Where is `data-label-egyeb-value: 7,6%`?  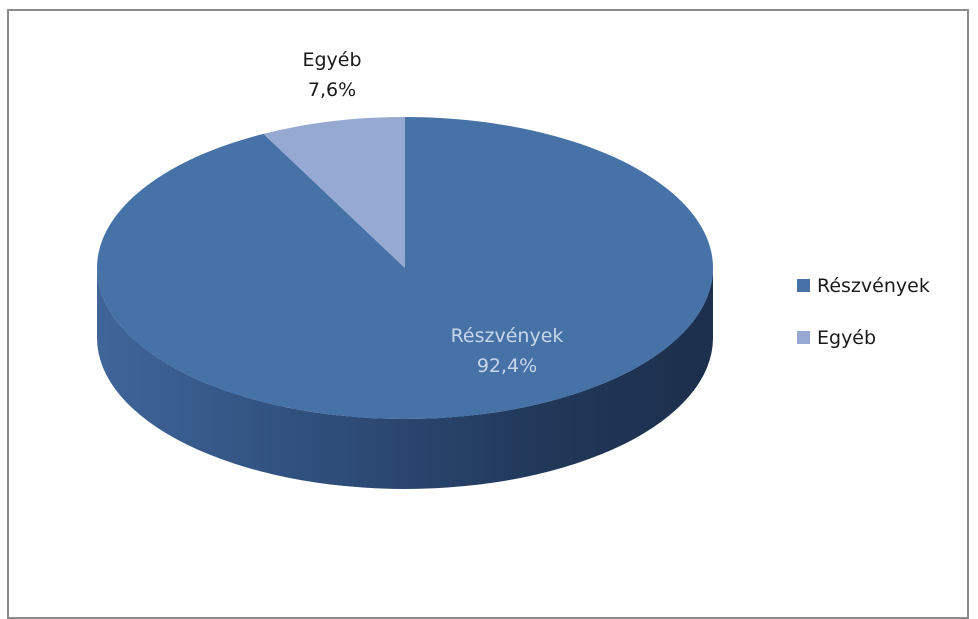 data-label-egyeb-value: 7,6% is located at coordinates (332, 90).